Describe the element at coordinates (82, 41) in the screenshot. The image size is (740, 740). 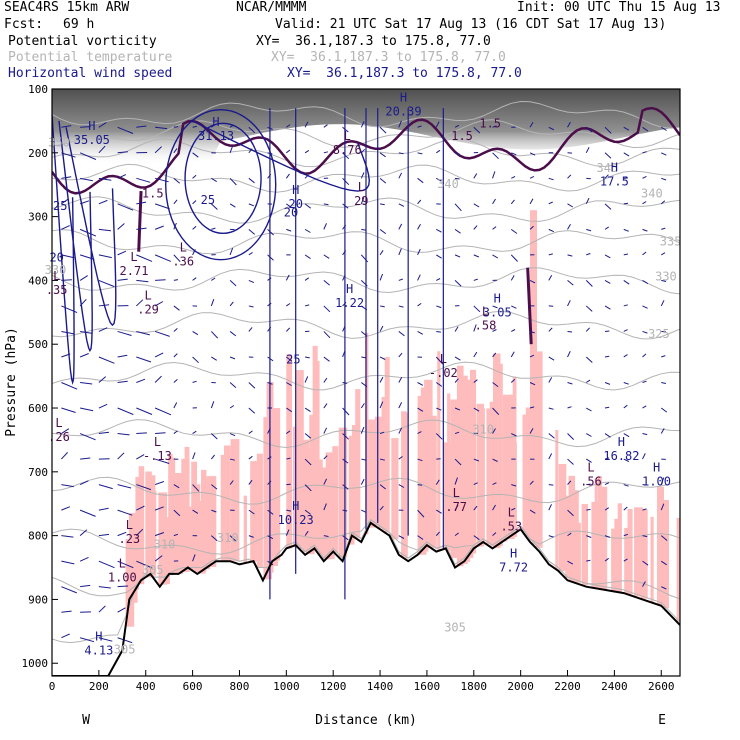
I see `field-label-pv: Potential vorticity` at that location.